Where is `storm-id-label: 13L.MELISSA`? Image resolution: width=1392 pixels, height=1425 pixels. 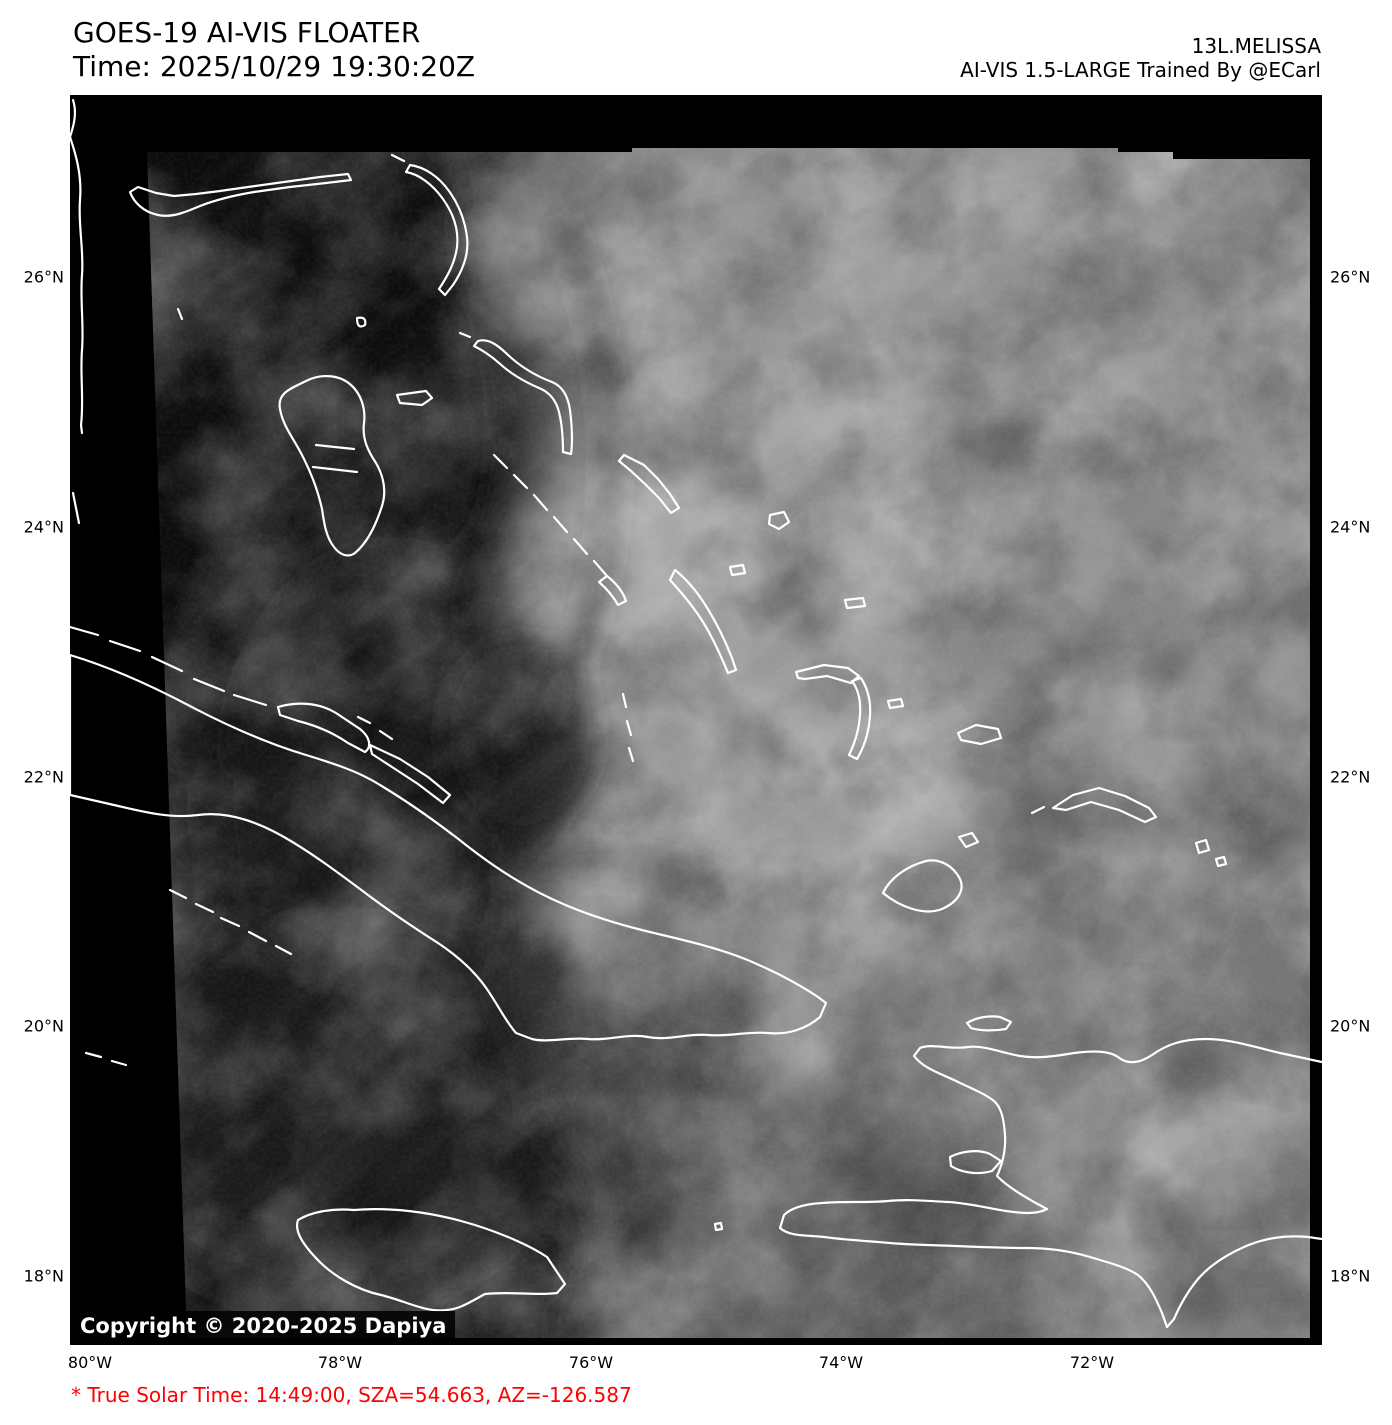 storm-id-label: 13L.MELISSA is located at coordinates (1256, 46).